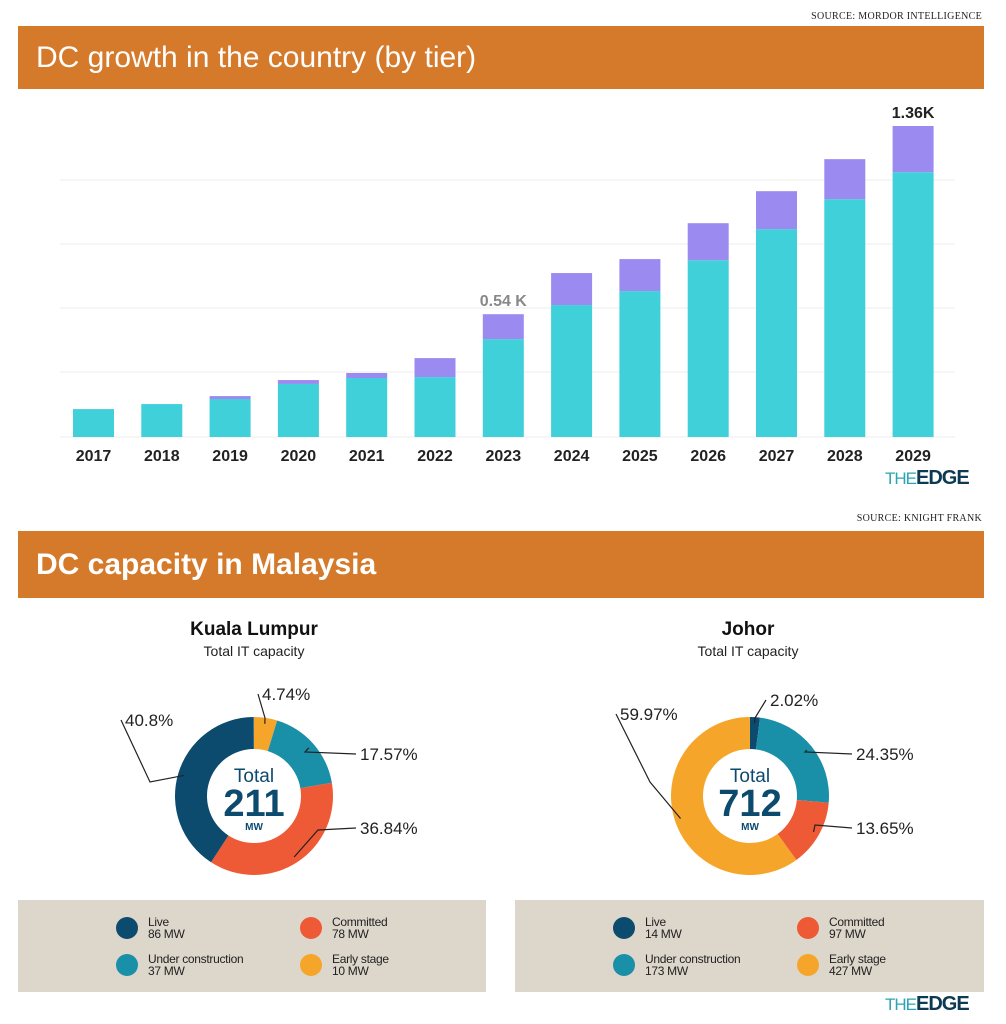 The height and width of the screenshot is (1024, 1006). What do you see at coordinates (708, 456) in the screenshot?
I see `x-tick-label: 2026` at bounding box center [708, 456].